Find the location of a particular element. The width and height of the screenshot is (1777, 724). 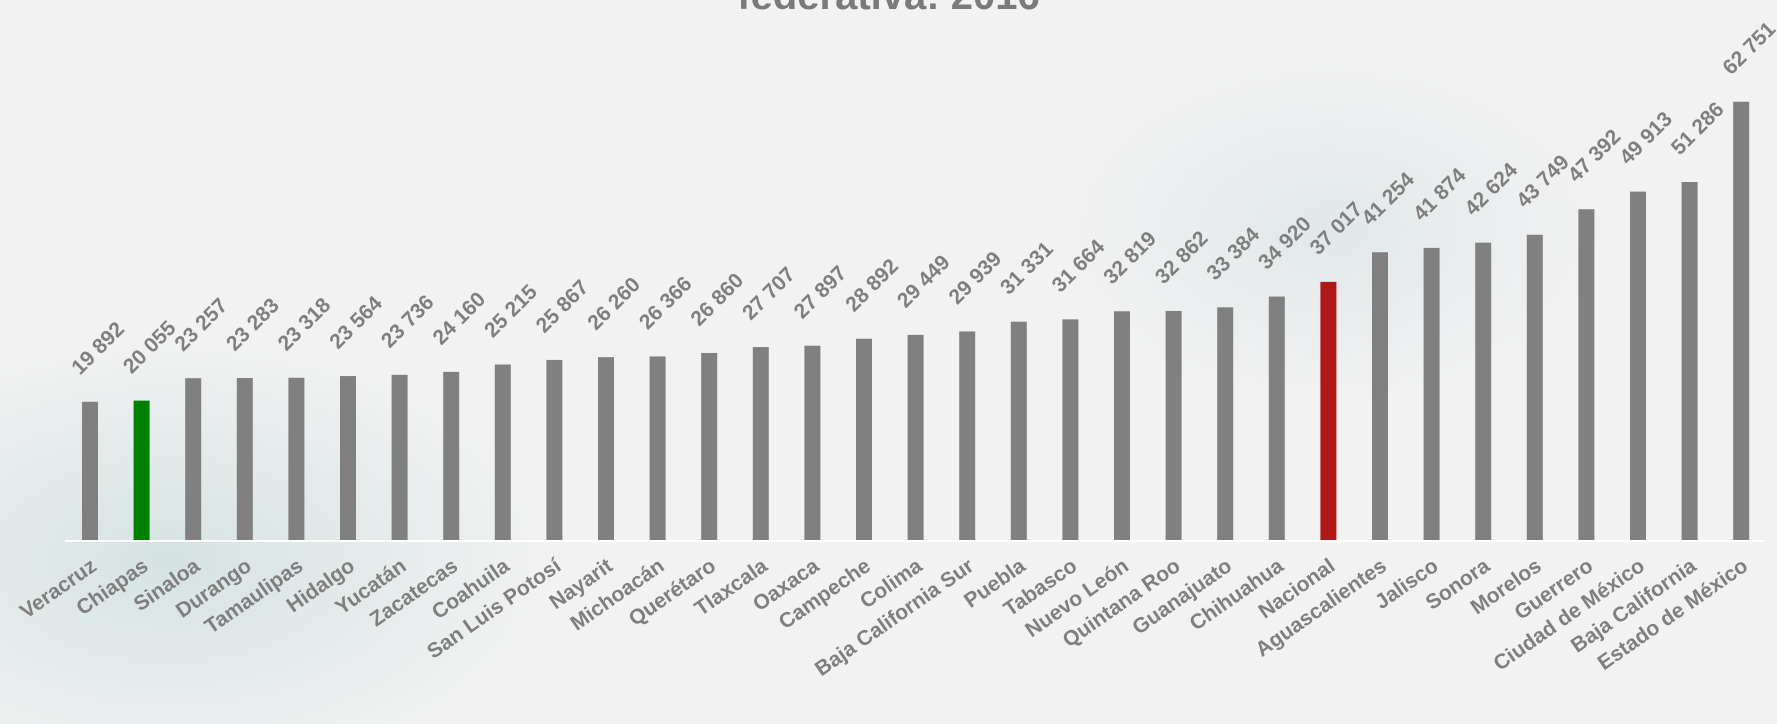

value-label-hidalgo: 23 564 is located at coordinates (356, 323).